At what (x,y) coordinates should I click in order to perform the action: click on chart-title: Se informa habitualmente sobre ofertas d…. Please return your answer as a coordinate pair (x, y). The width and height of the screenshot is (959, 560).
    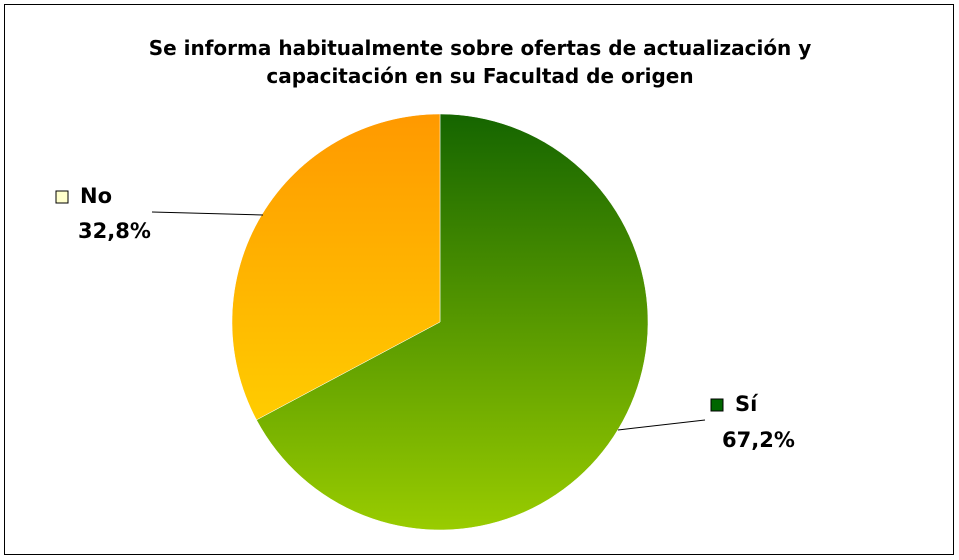
    Looking at the image, I should click on (480, 62).